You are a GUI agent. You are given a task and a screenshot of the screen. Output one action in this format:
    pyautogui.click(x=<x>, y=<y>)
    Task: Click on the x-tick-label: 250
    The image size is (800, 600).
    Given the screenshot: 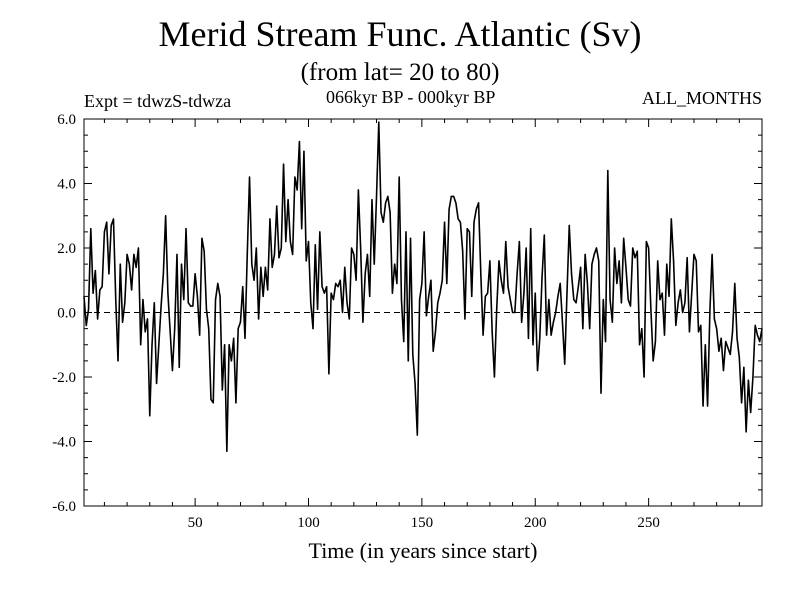 What is the action you would take?
    pyautogui.click(x=648, y=523)
    